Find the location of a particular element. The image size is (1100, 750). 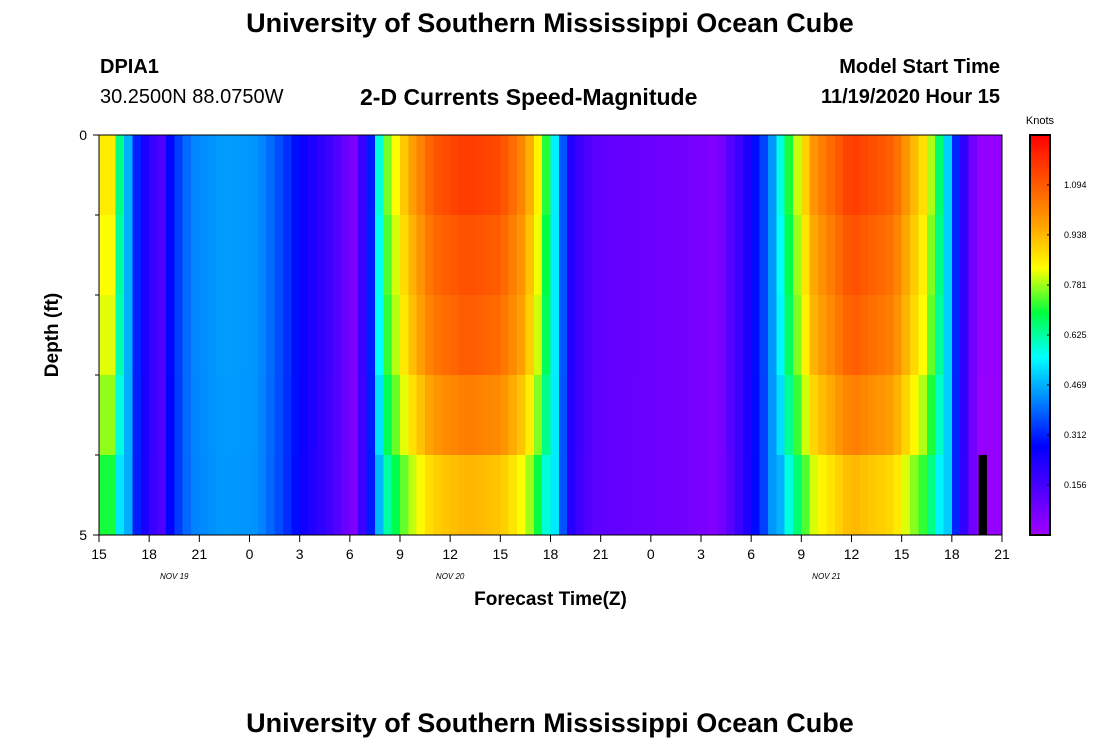

colorbar-tick-label: 1.094 is located at coordinates (1075, 185).